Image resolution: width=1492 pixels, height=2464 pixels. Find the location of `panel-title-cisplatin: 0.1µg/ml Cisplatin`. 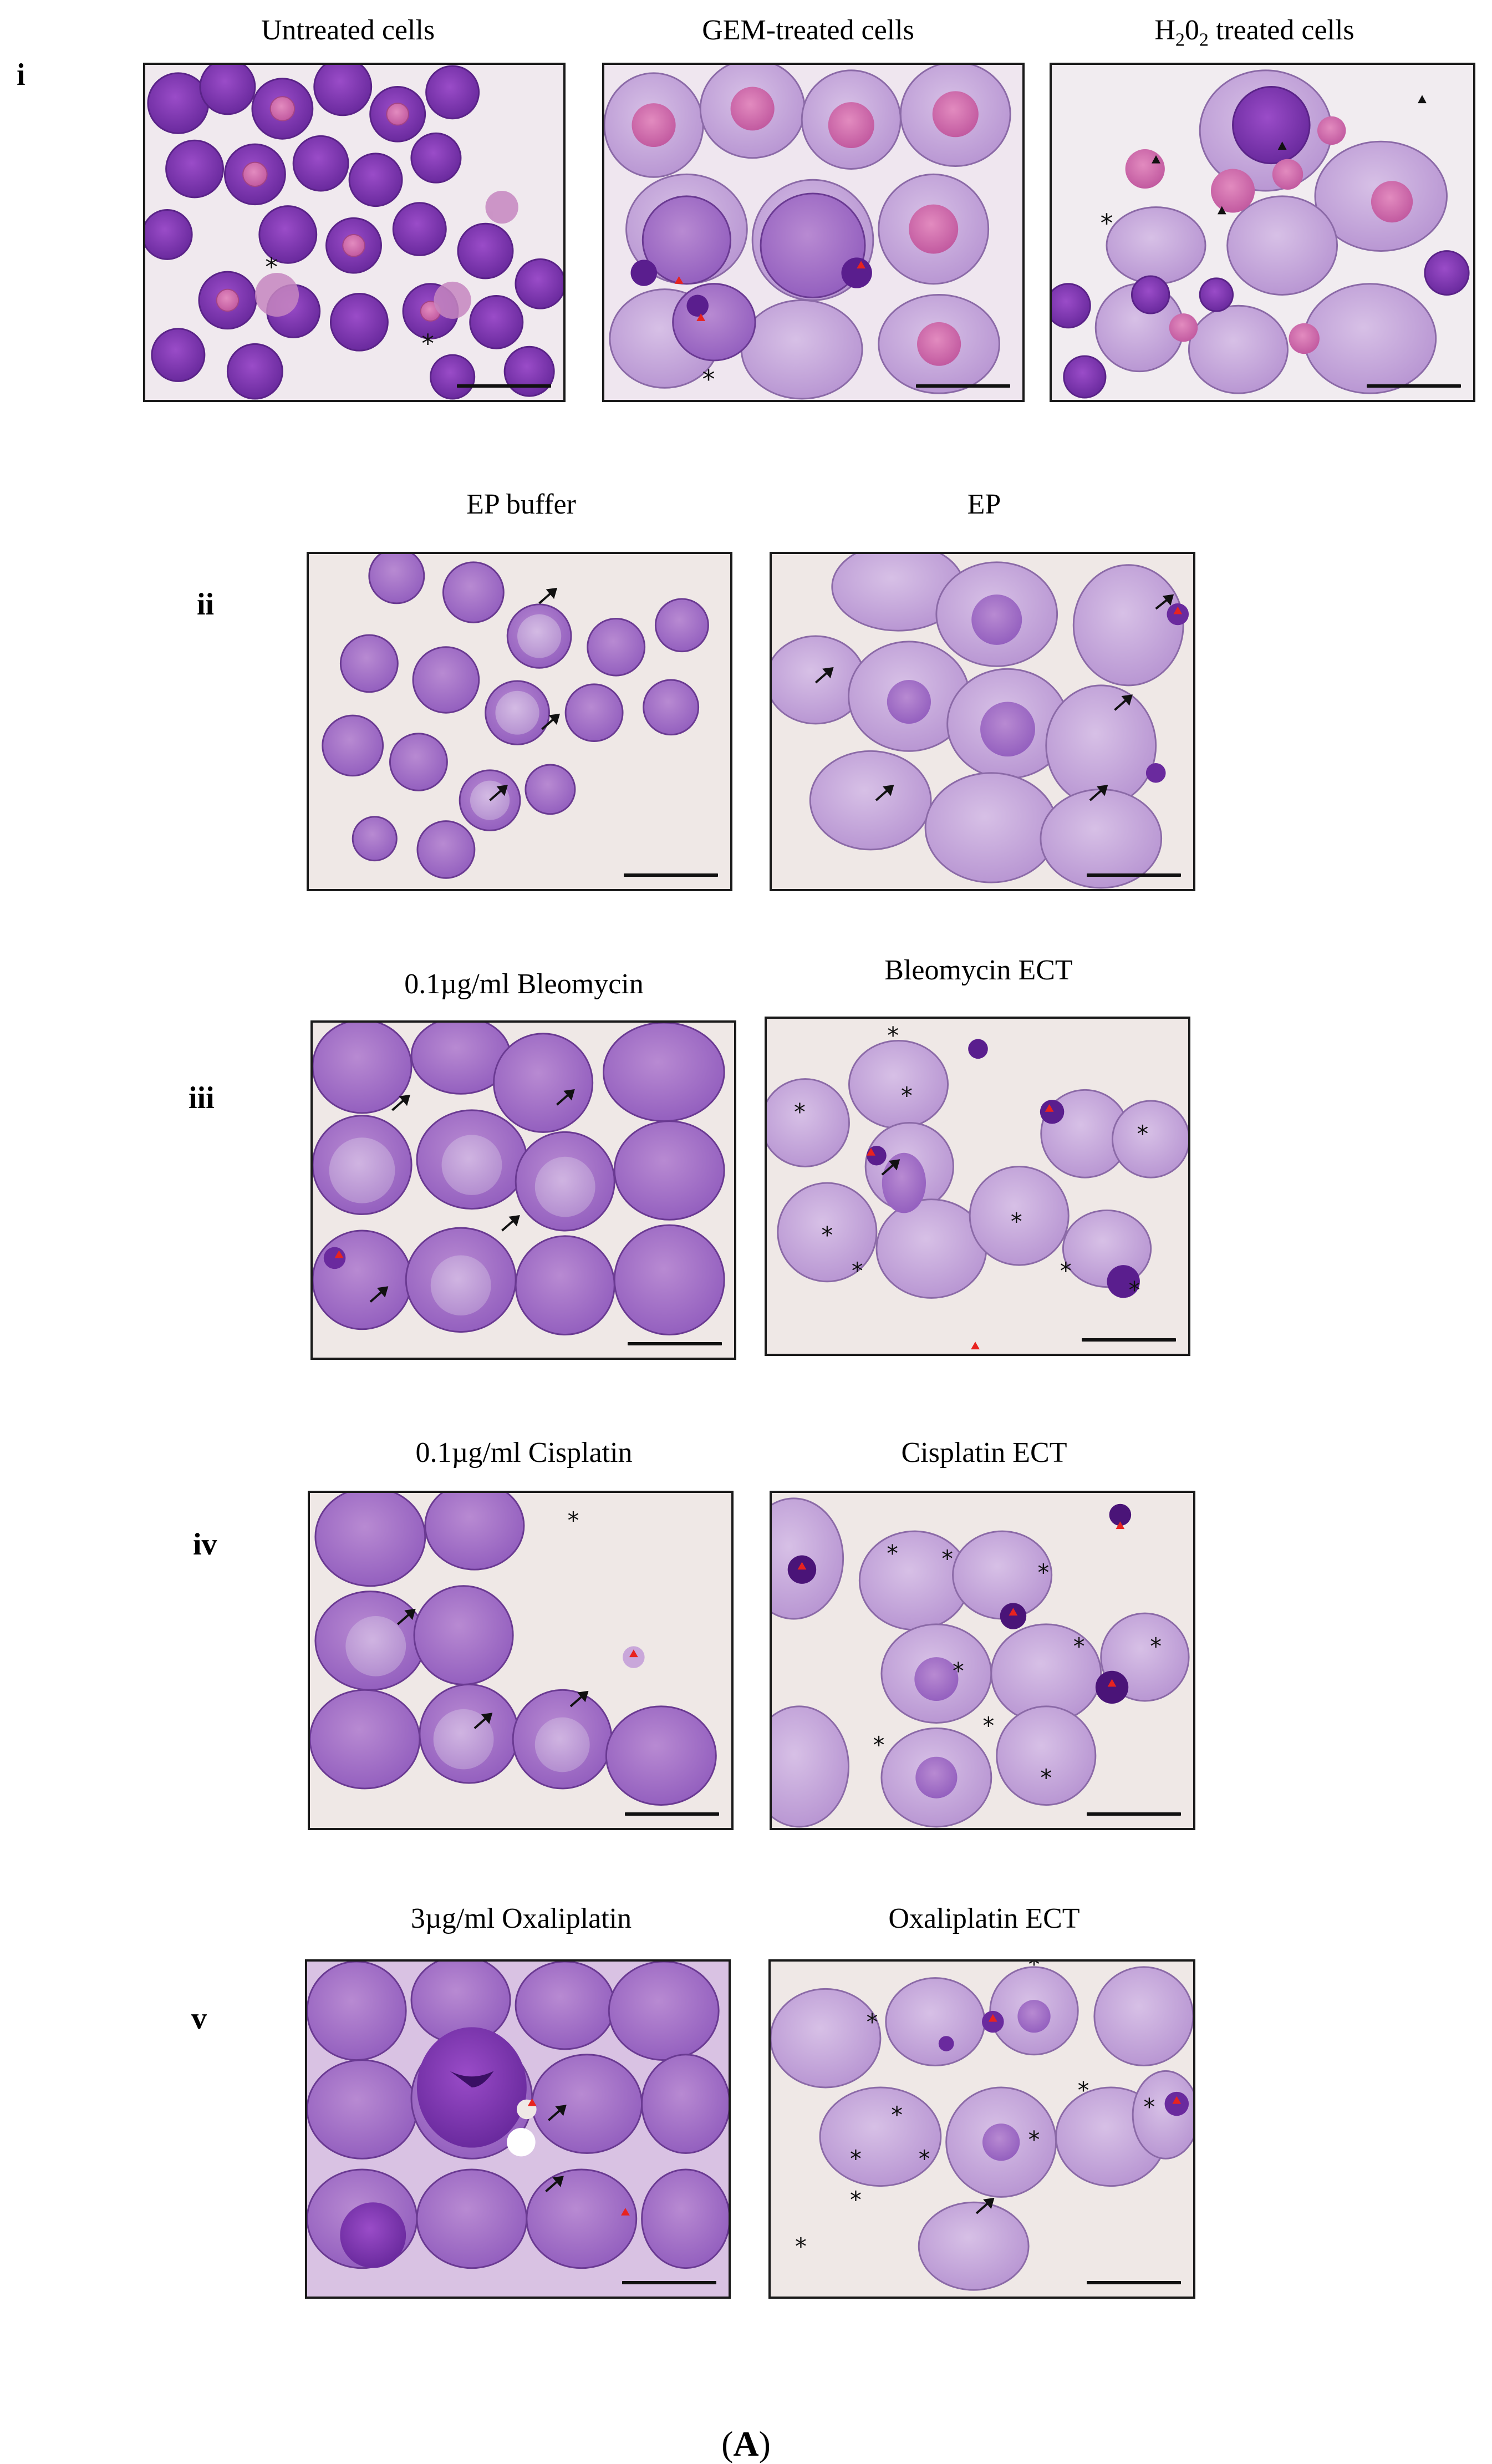

panel-title-cisplatin: 0.1µg/ml Cisplatin is located at coordinates (524, 1453).